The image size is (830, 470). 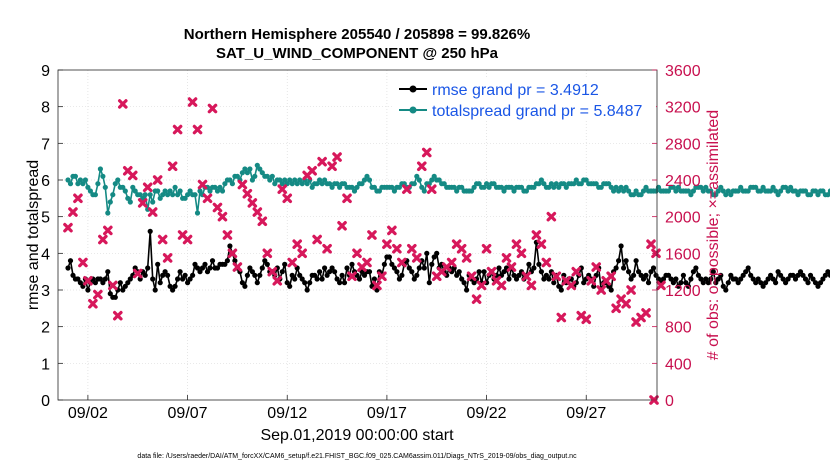 I want to click on x-tick-label: 09/27, so click(x=586, y=413).